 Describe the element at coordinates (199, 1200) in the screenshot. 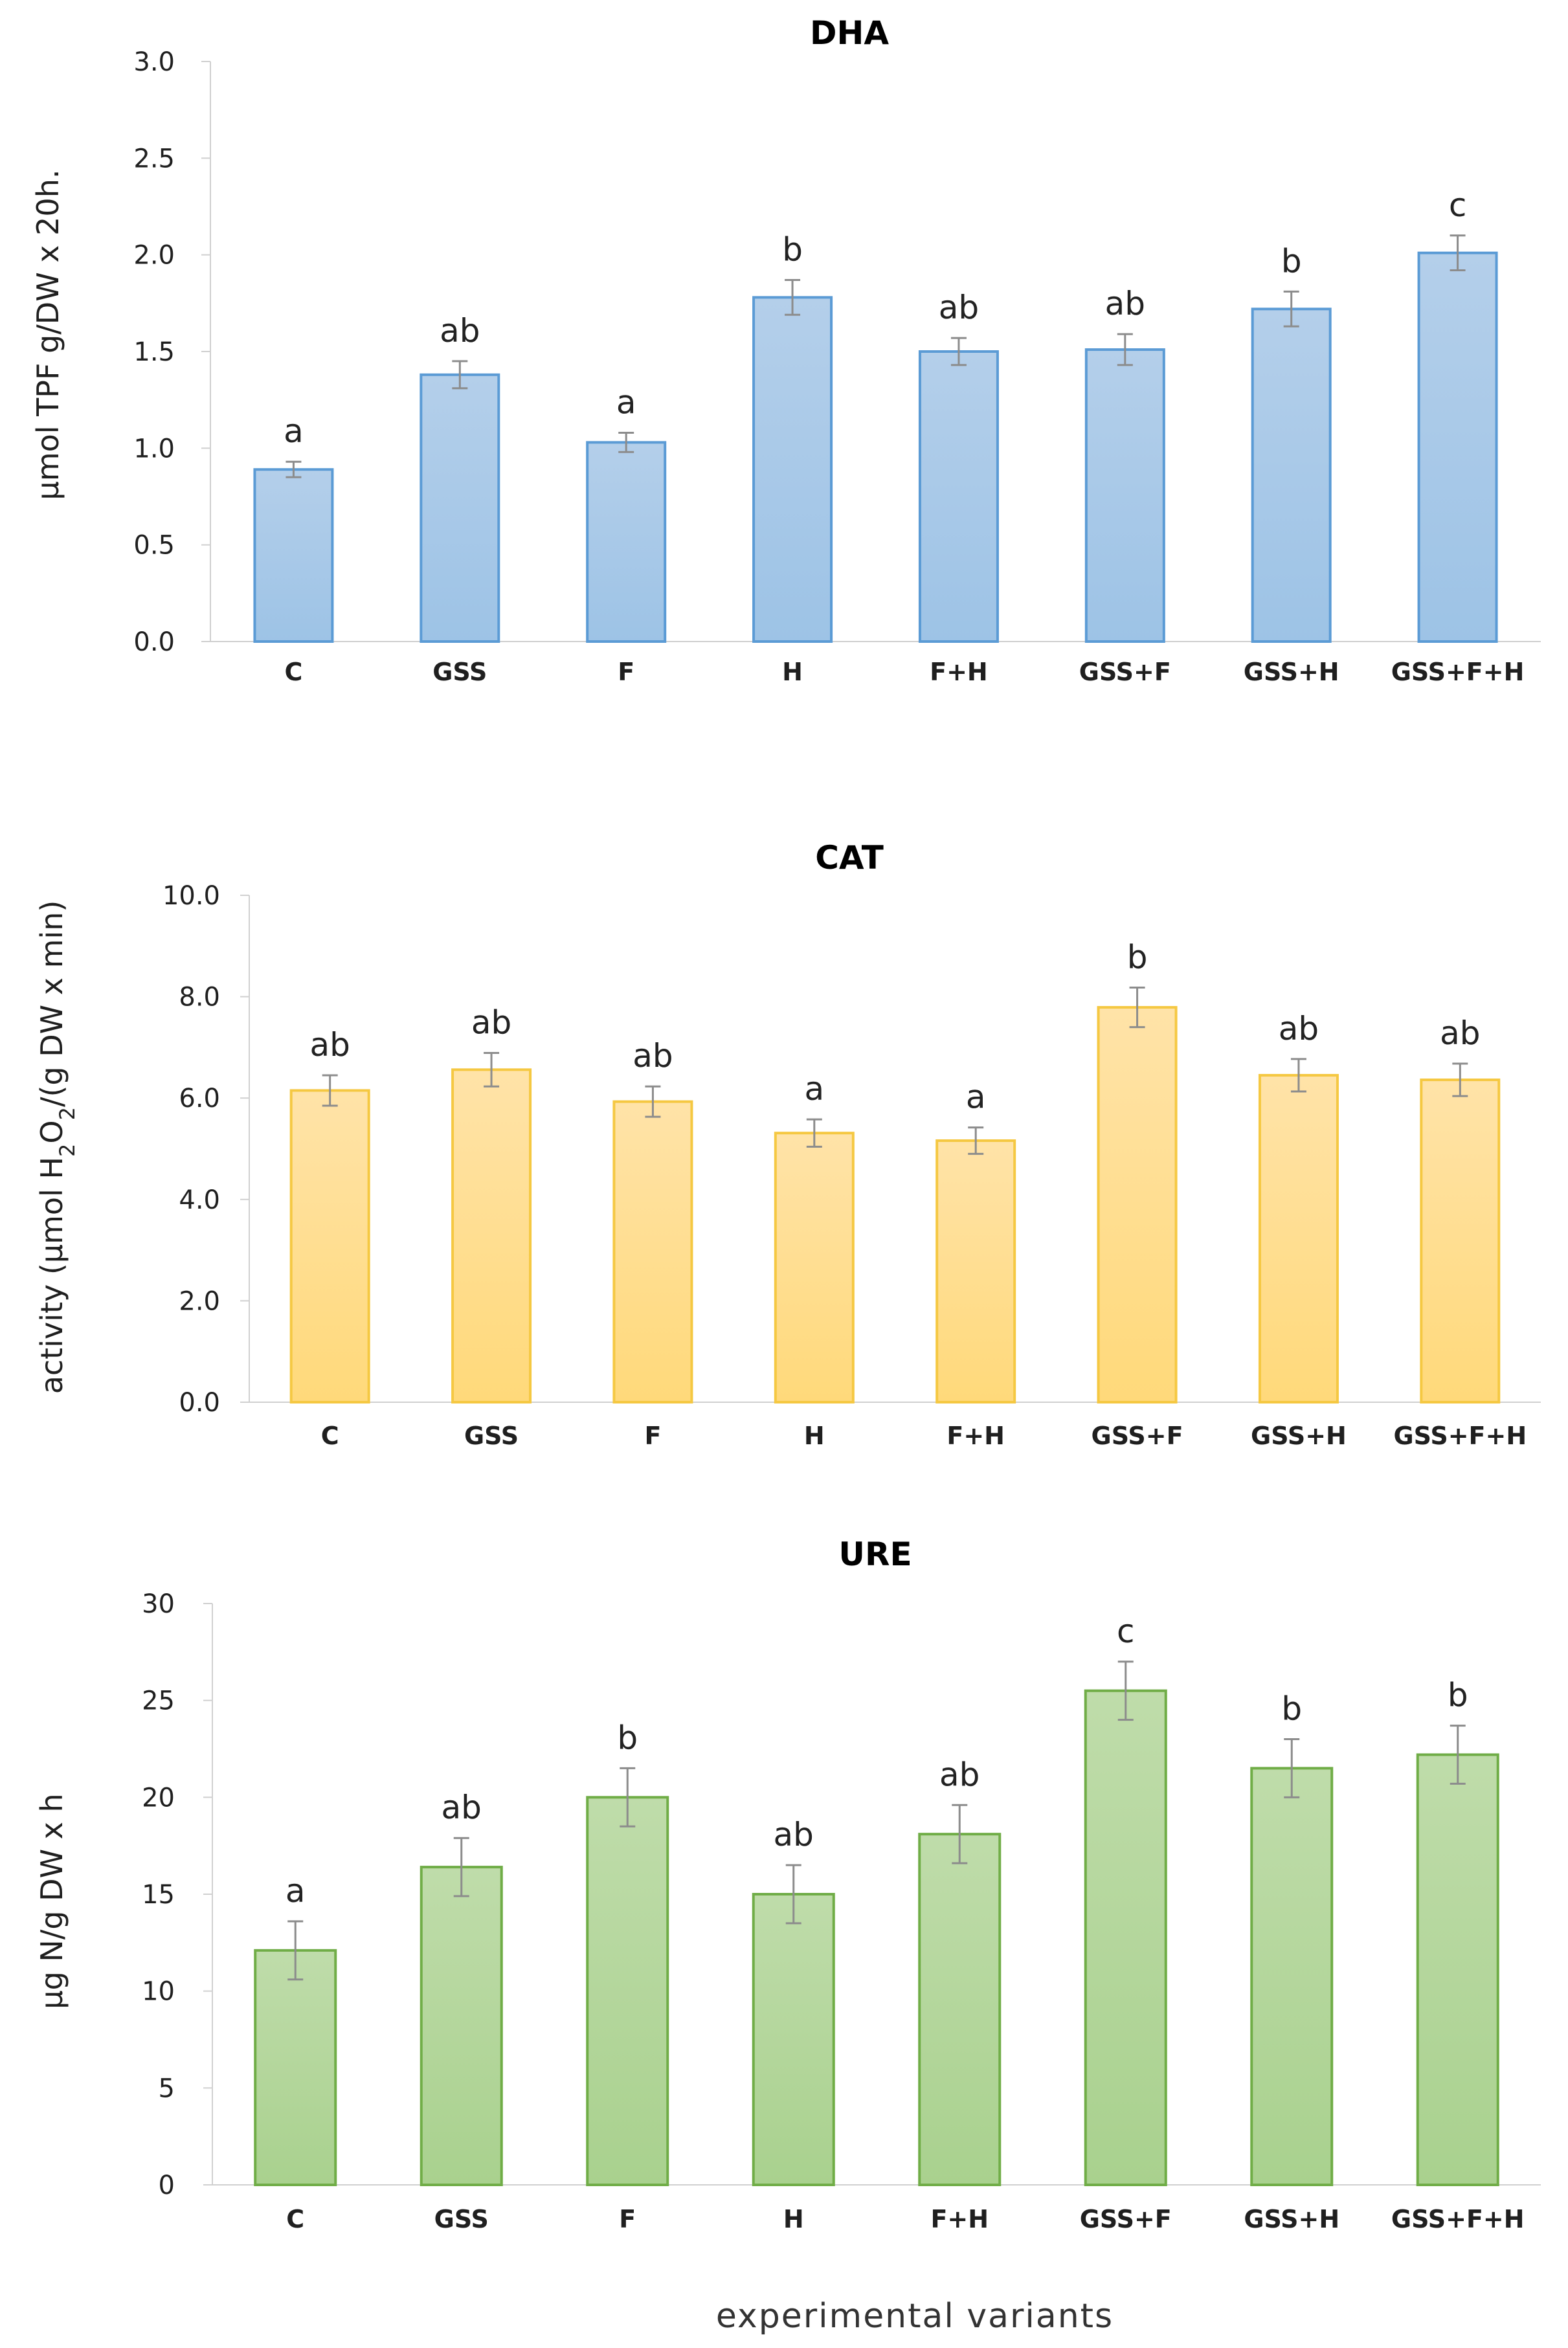

I see `y-tick-label: 4.0` at that location.